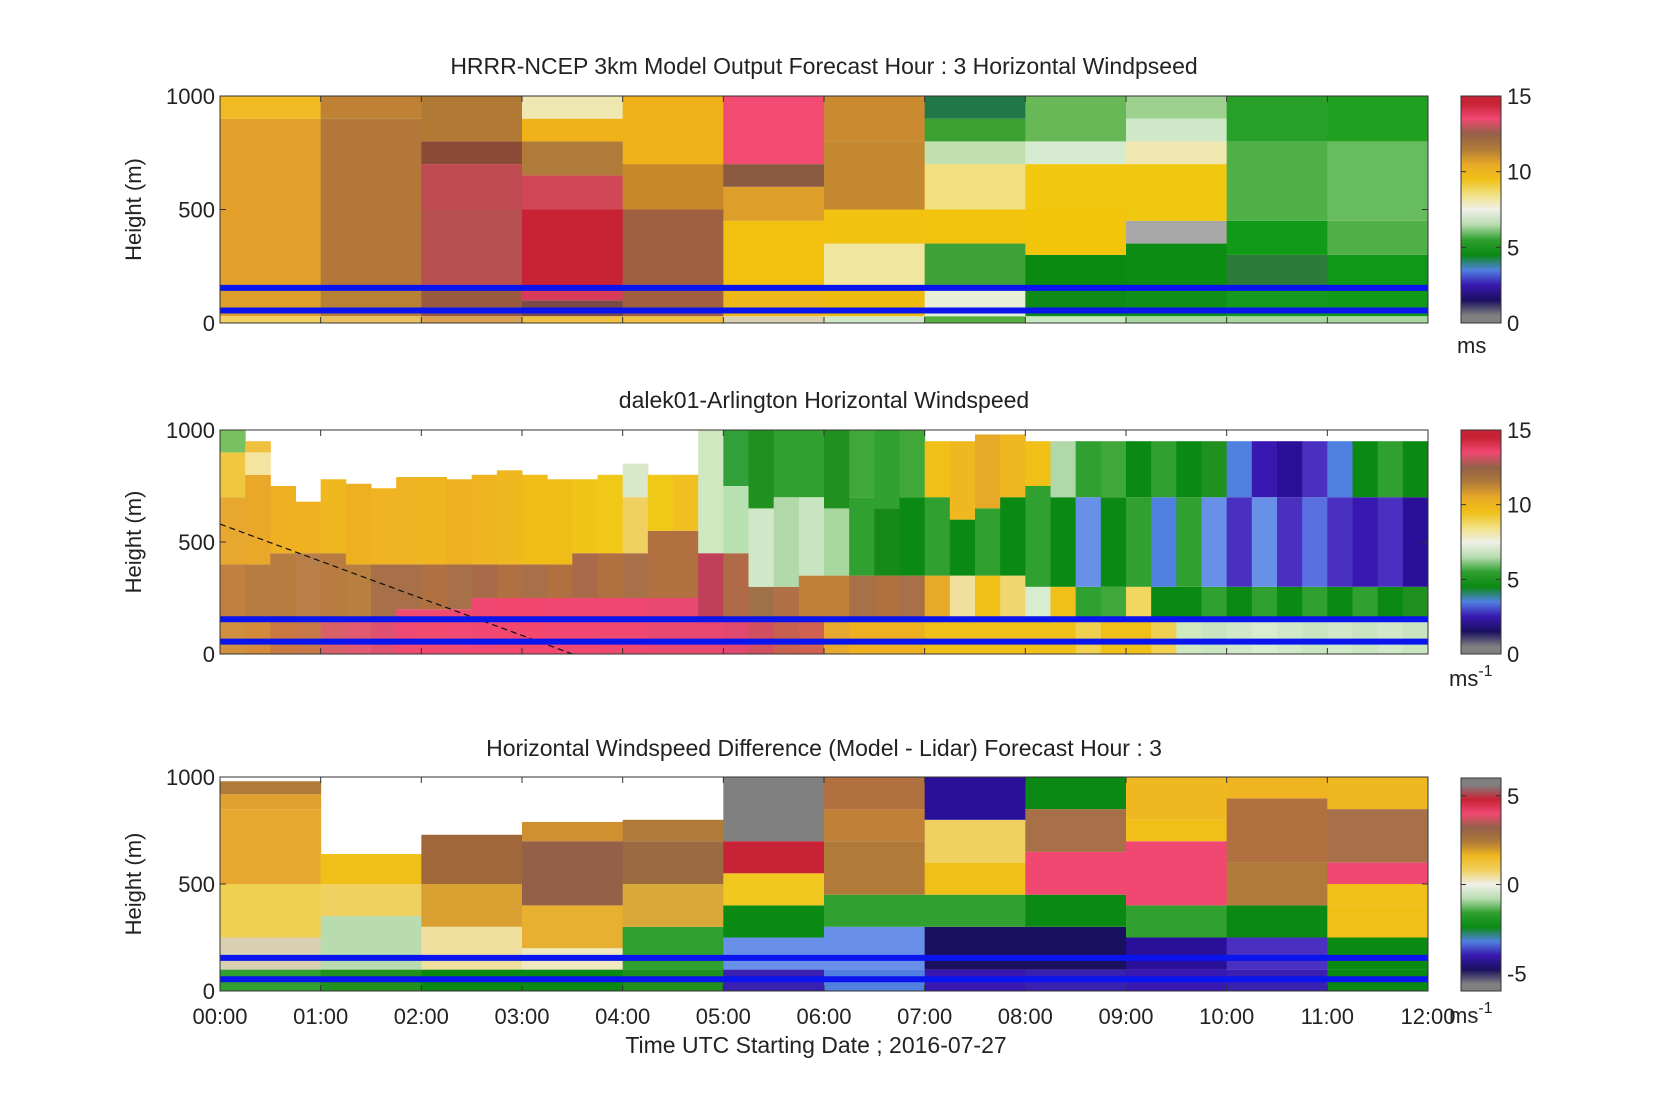 The width and height of the screenshot is (1680, 1107). Describe the element at coordinates (1513, 579) in the screenshot. I see `colorbar-tick-label: 5` at that location.